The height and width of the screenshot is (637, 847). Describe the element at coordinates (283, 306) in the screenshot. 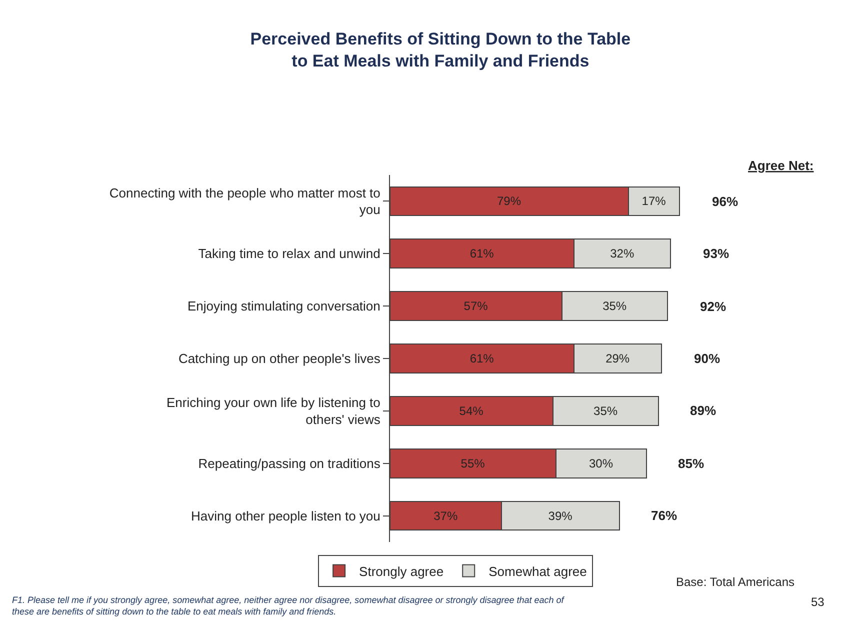

I see `y-tick-label: Enjoying stimulating conversation` at that location.